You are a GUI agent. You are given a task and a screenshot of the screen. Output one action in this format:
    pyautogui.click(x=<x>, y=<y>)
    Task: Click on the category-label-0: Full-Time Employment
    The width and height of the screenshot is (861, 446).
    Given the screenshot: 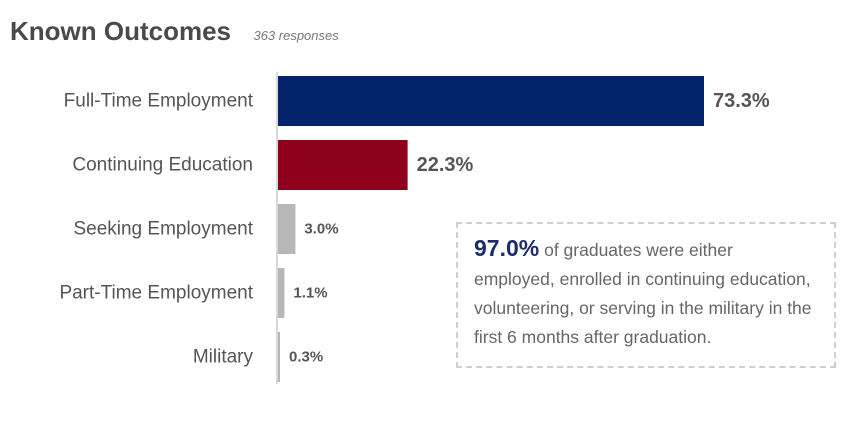 What is the action you would take?
    pyautogui.click(x=159, y=101)
    